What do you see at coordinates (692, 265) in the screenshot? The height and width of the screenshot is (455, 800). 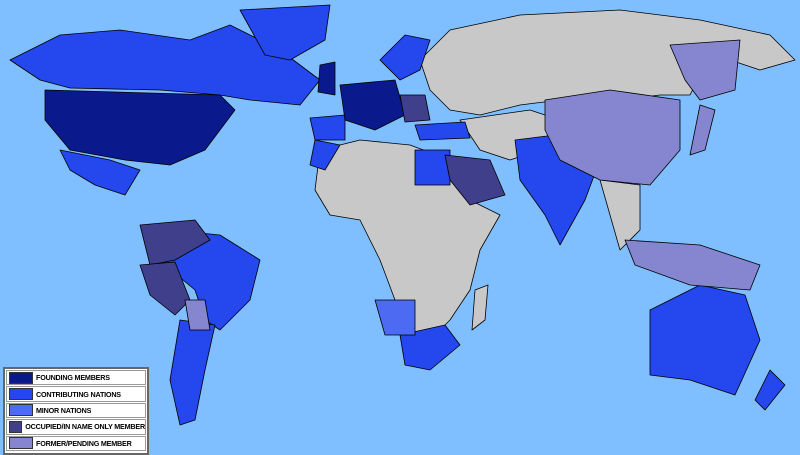 I see `region-indonesia` at bounding box center [692, 265].